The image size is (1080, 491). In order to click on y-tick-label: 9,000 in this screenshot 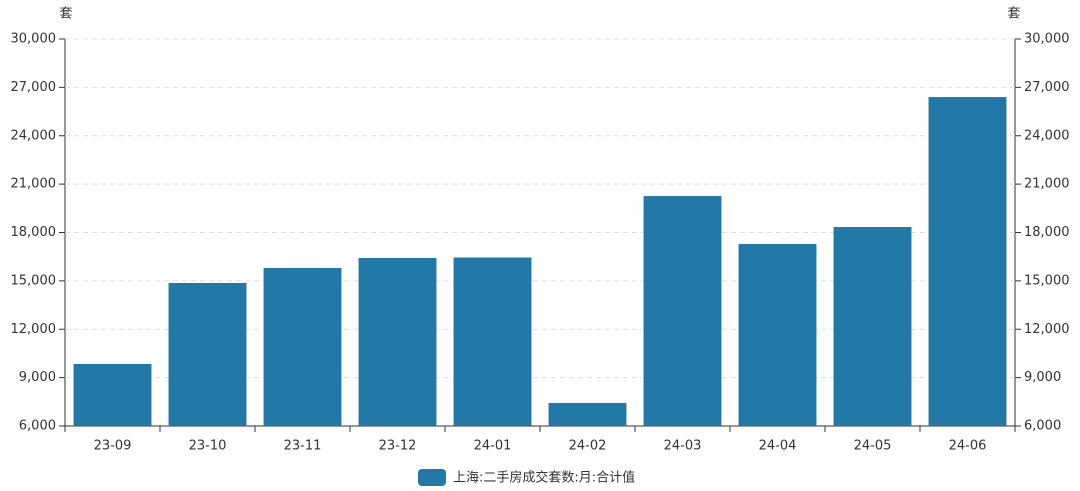, I will do `click(37, 377)`.